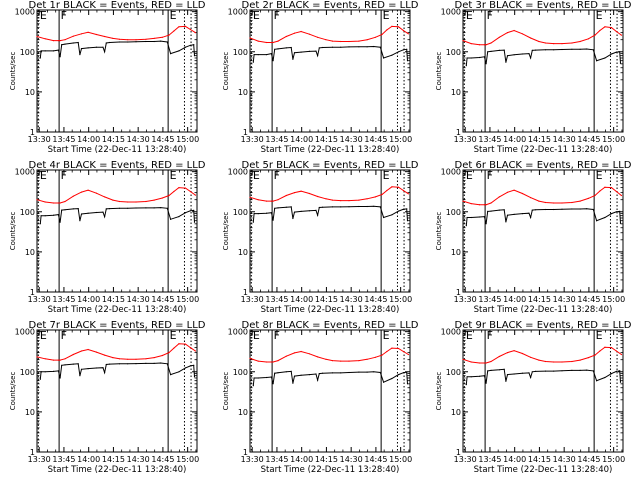 This screenshot has height=480, width=640. I want to click on x-tick-label: 14:15, so click(326, 139).